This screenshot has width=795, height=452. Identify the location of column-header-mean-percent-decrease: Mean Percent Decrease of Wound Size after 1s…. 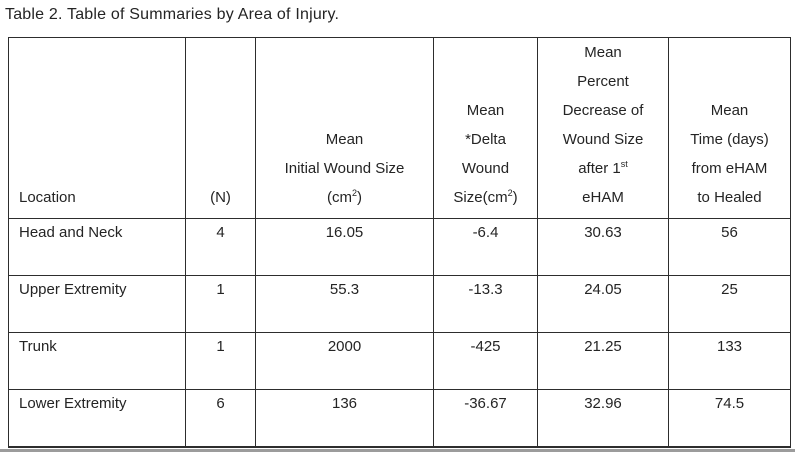
(603, 128).